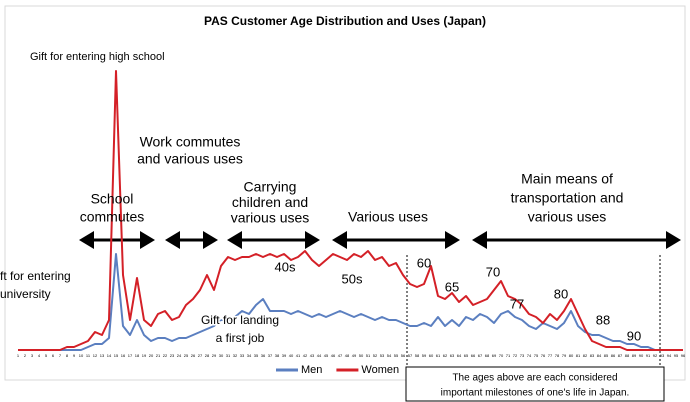  Describe the element at coordinates (88, 355) in the screenshot. I see `x-tick-label: 11` at that location.